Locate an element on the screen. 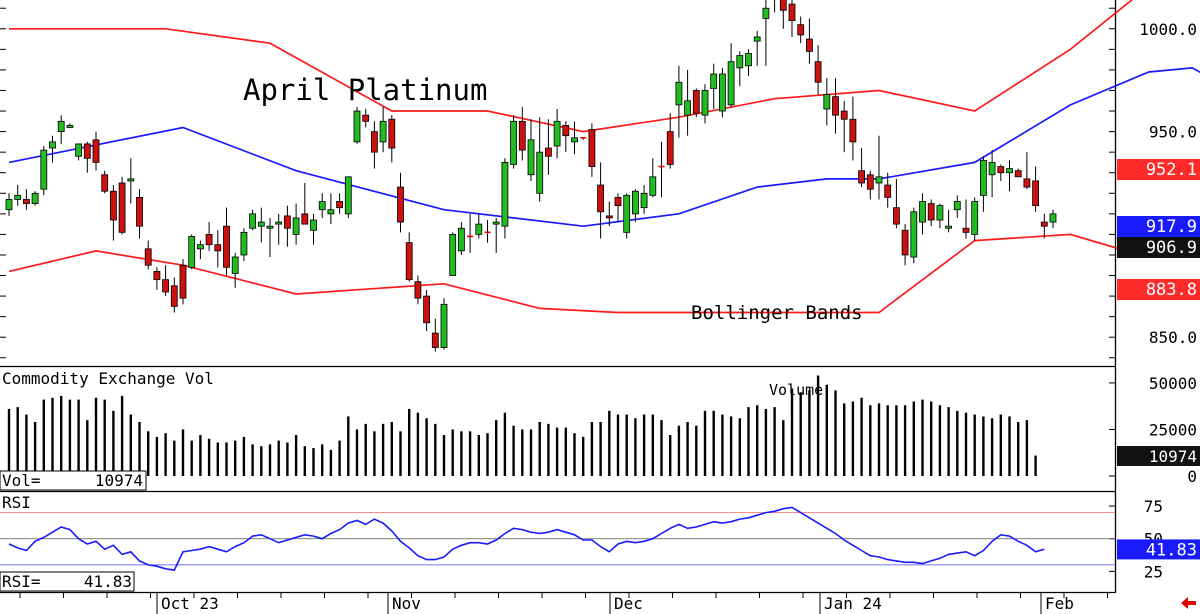 This screenshot has width=1200, height=614. volume-readout-value: 10974 is located at coordinates (119, 480).